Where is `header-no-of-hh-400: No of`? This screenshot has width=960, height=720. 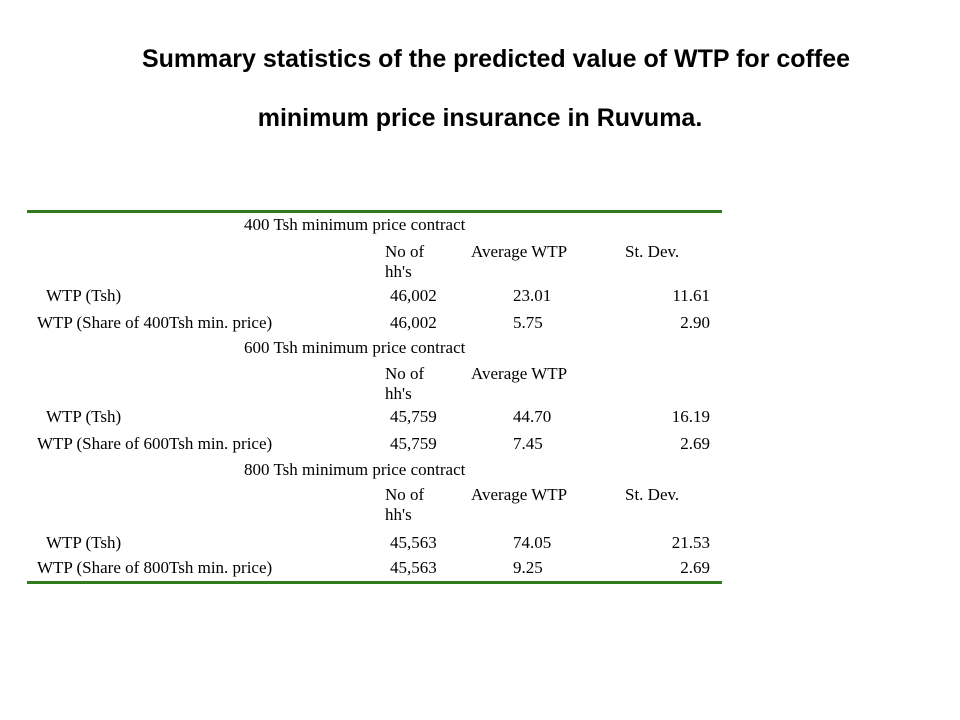
header-no-of-hh-400: No of is located at coordinates (405, 251).